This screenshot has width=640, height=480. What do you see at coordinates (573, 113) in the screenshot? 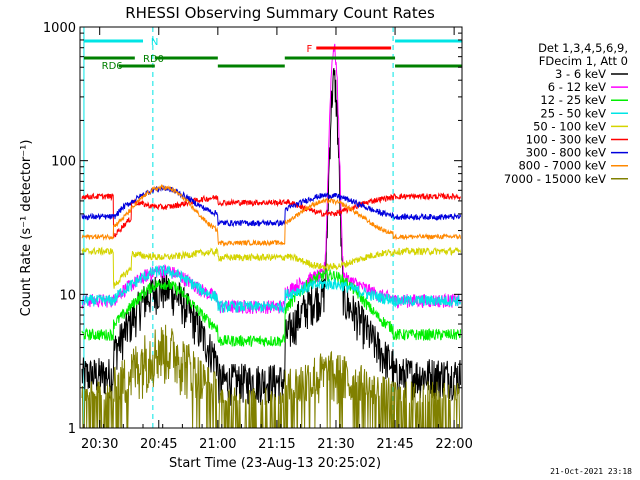
I see `legend-entry-3: 25 - 50 keV` at bounding box center [573, 113].